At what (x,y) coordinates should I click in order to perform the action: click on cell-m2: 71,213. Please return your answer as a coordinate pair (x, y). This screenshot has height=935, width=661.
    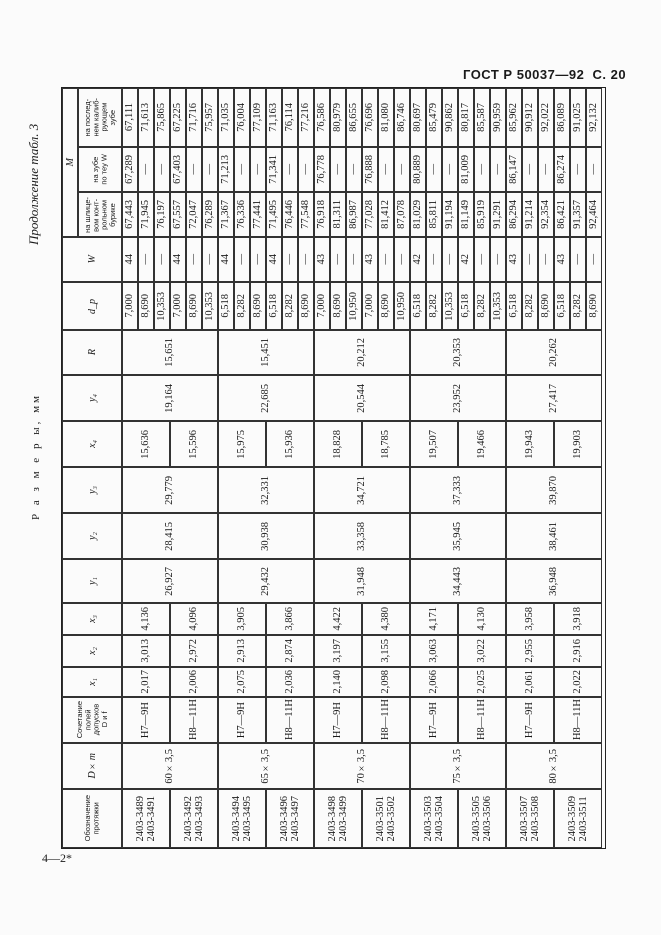
    Looking at the image, I should click on (226, 169).